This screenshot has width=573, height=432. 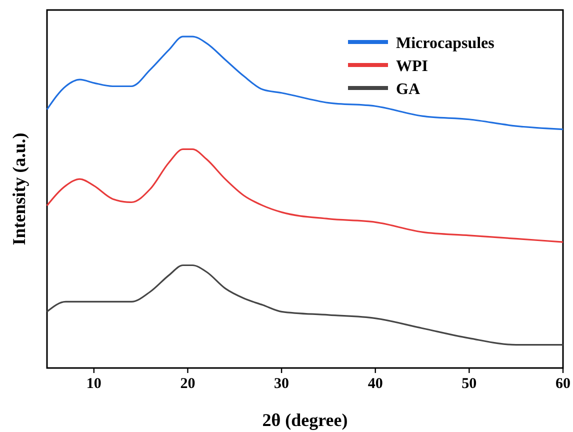 I want to click on x-axis-title: 2θ (degree), so click(x=305, y=420).